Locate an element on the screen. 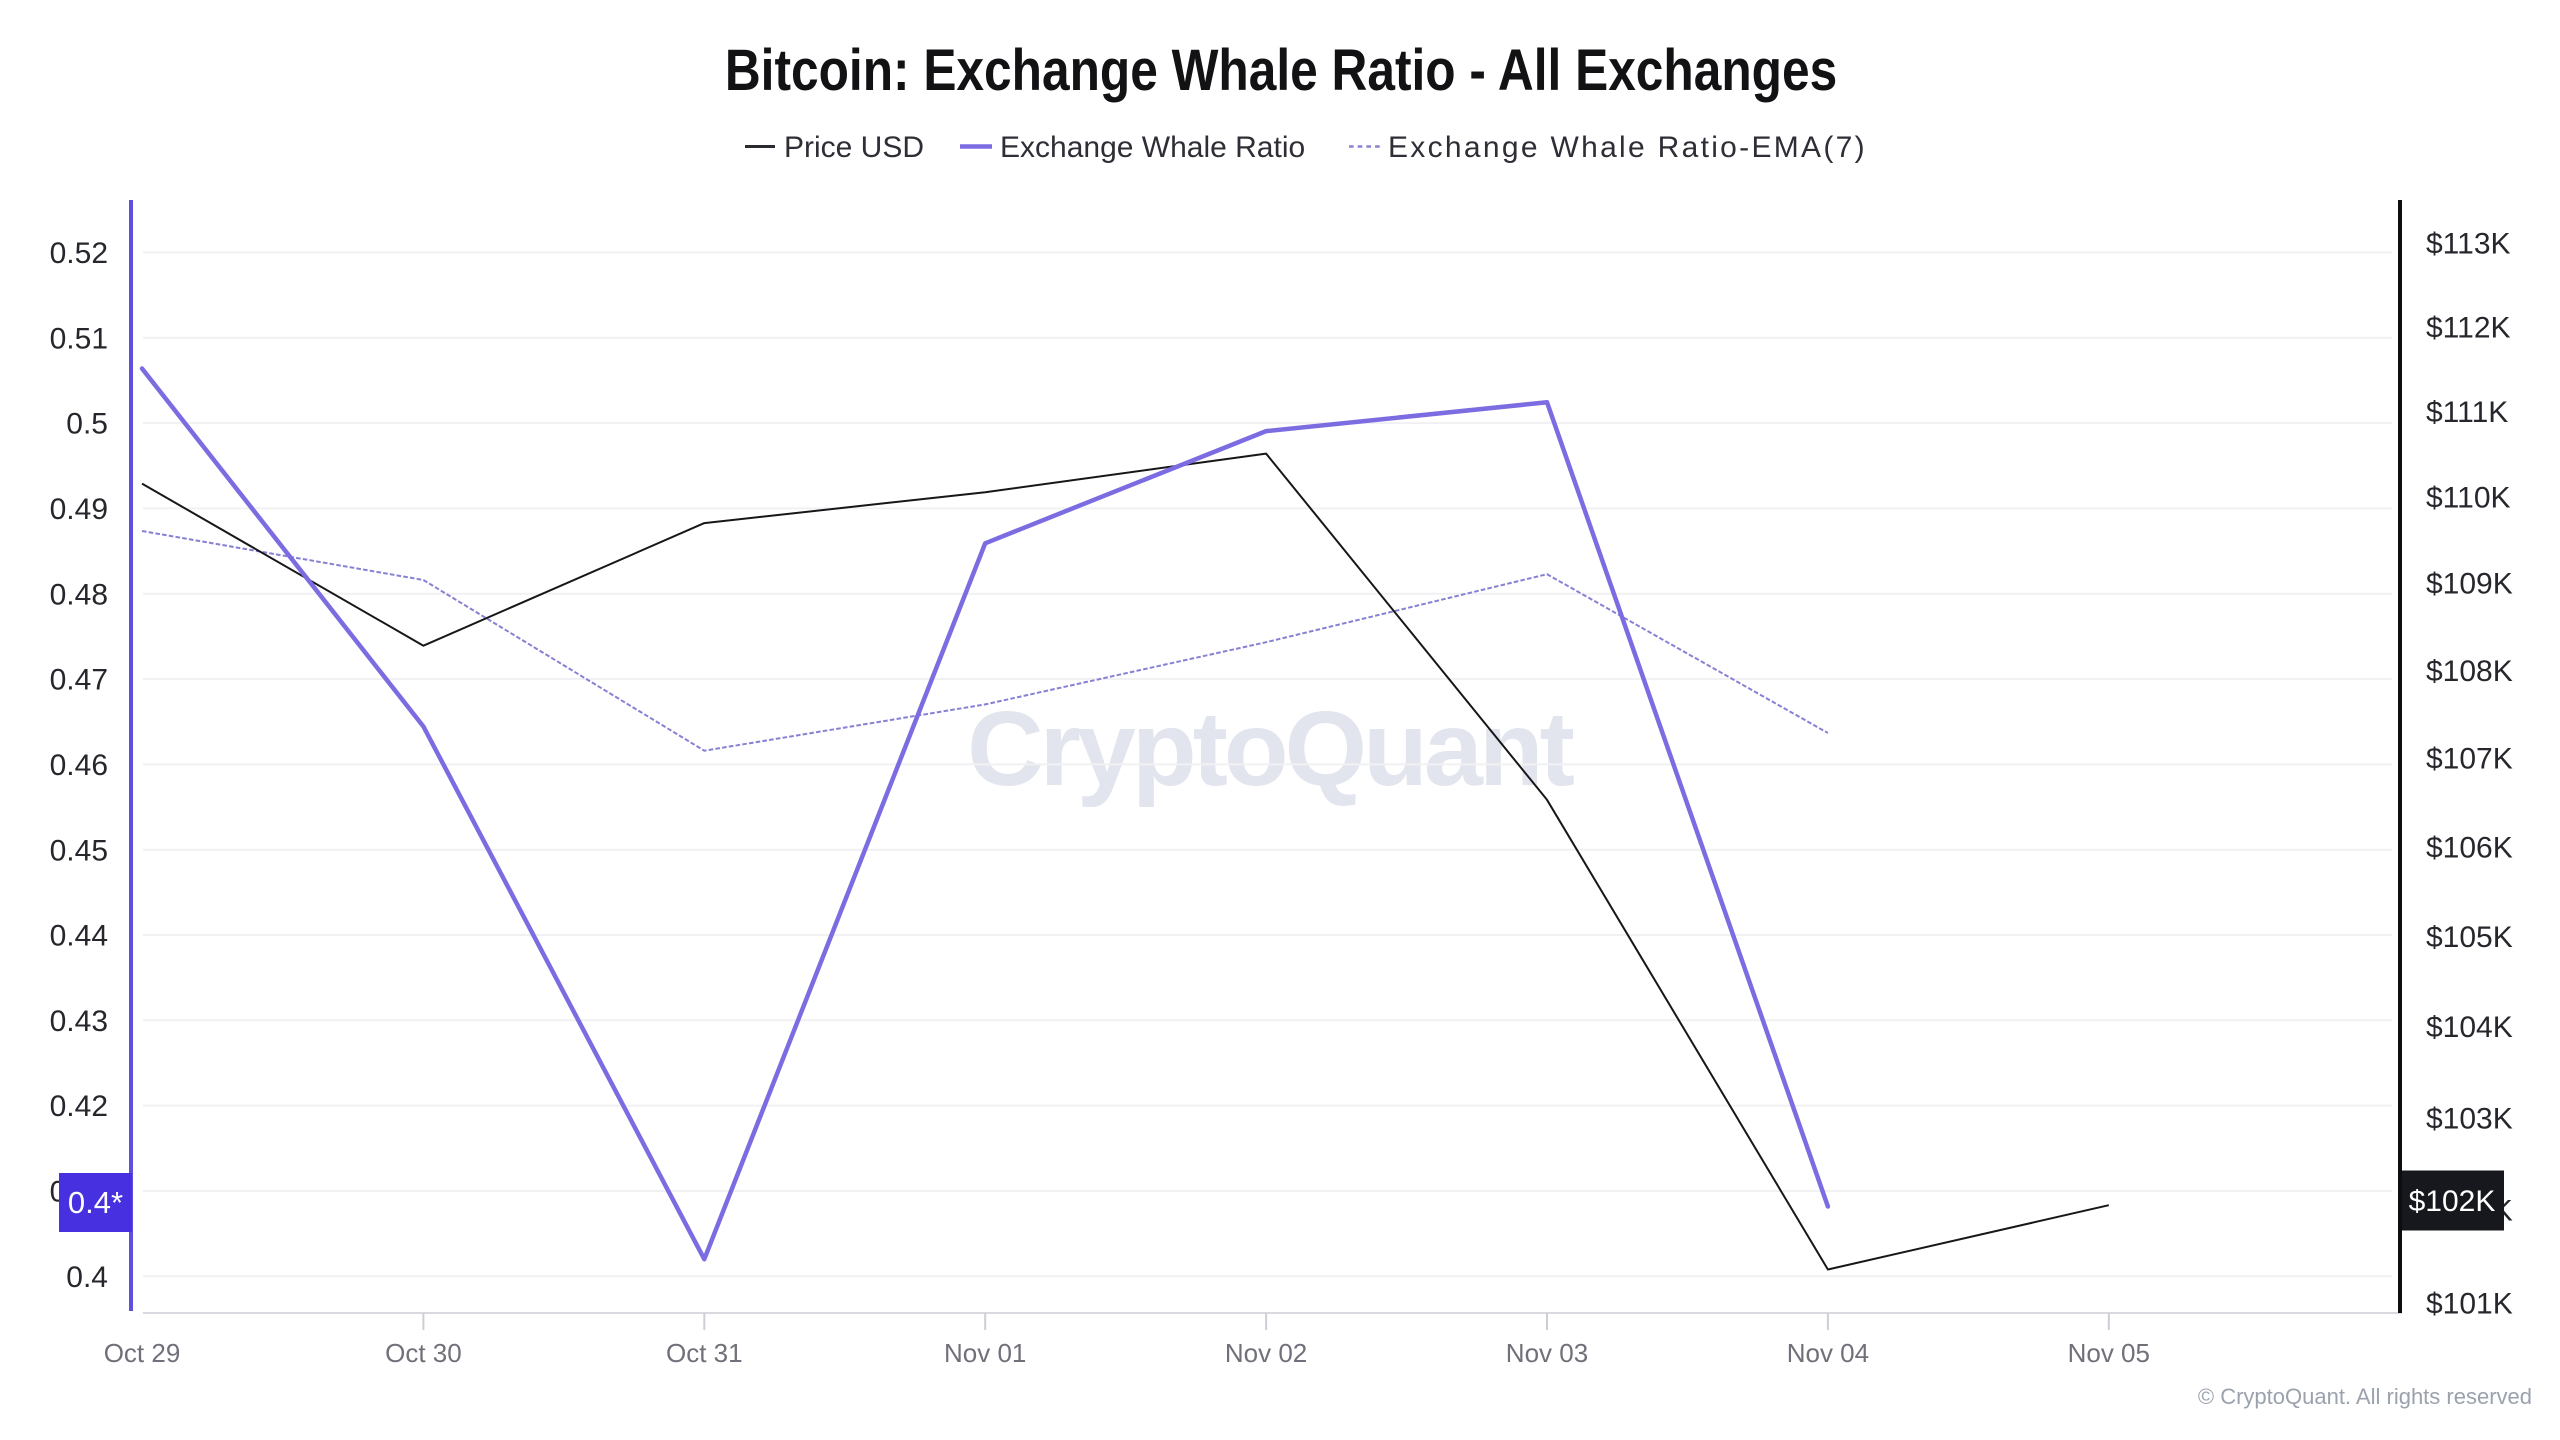 This screenshot has height=1440, width=2560. svg-text: Oct 31 is located at coordinates (704, 1353).